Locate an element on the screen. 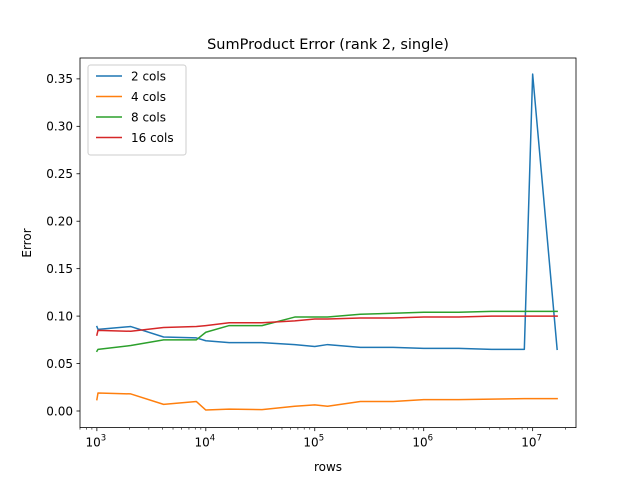 The width and height of the screenshot is (640, 480). x-tick-label: 10⁷ is located at coordinates (531, 442).